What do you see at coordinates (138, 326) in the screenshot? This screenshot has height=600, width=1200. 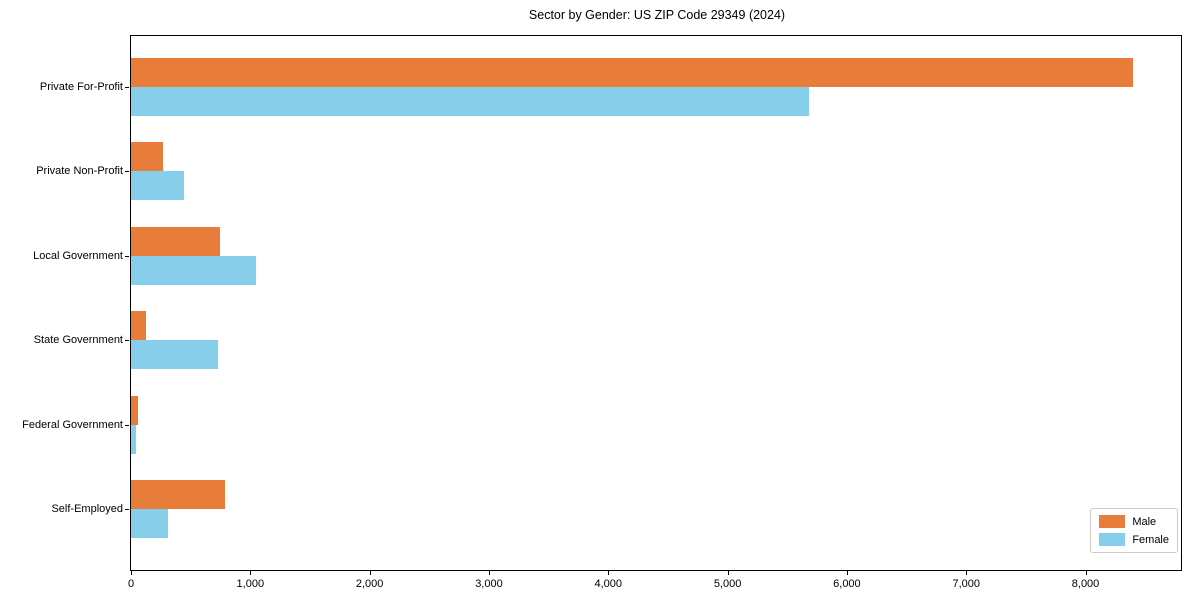 I see `bar-male-state-government` at bounding box center [138, 326].